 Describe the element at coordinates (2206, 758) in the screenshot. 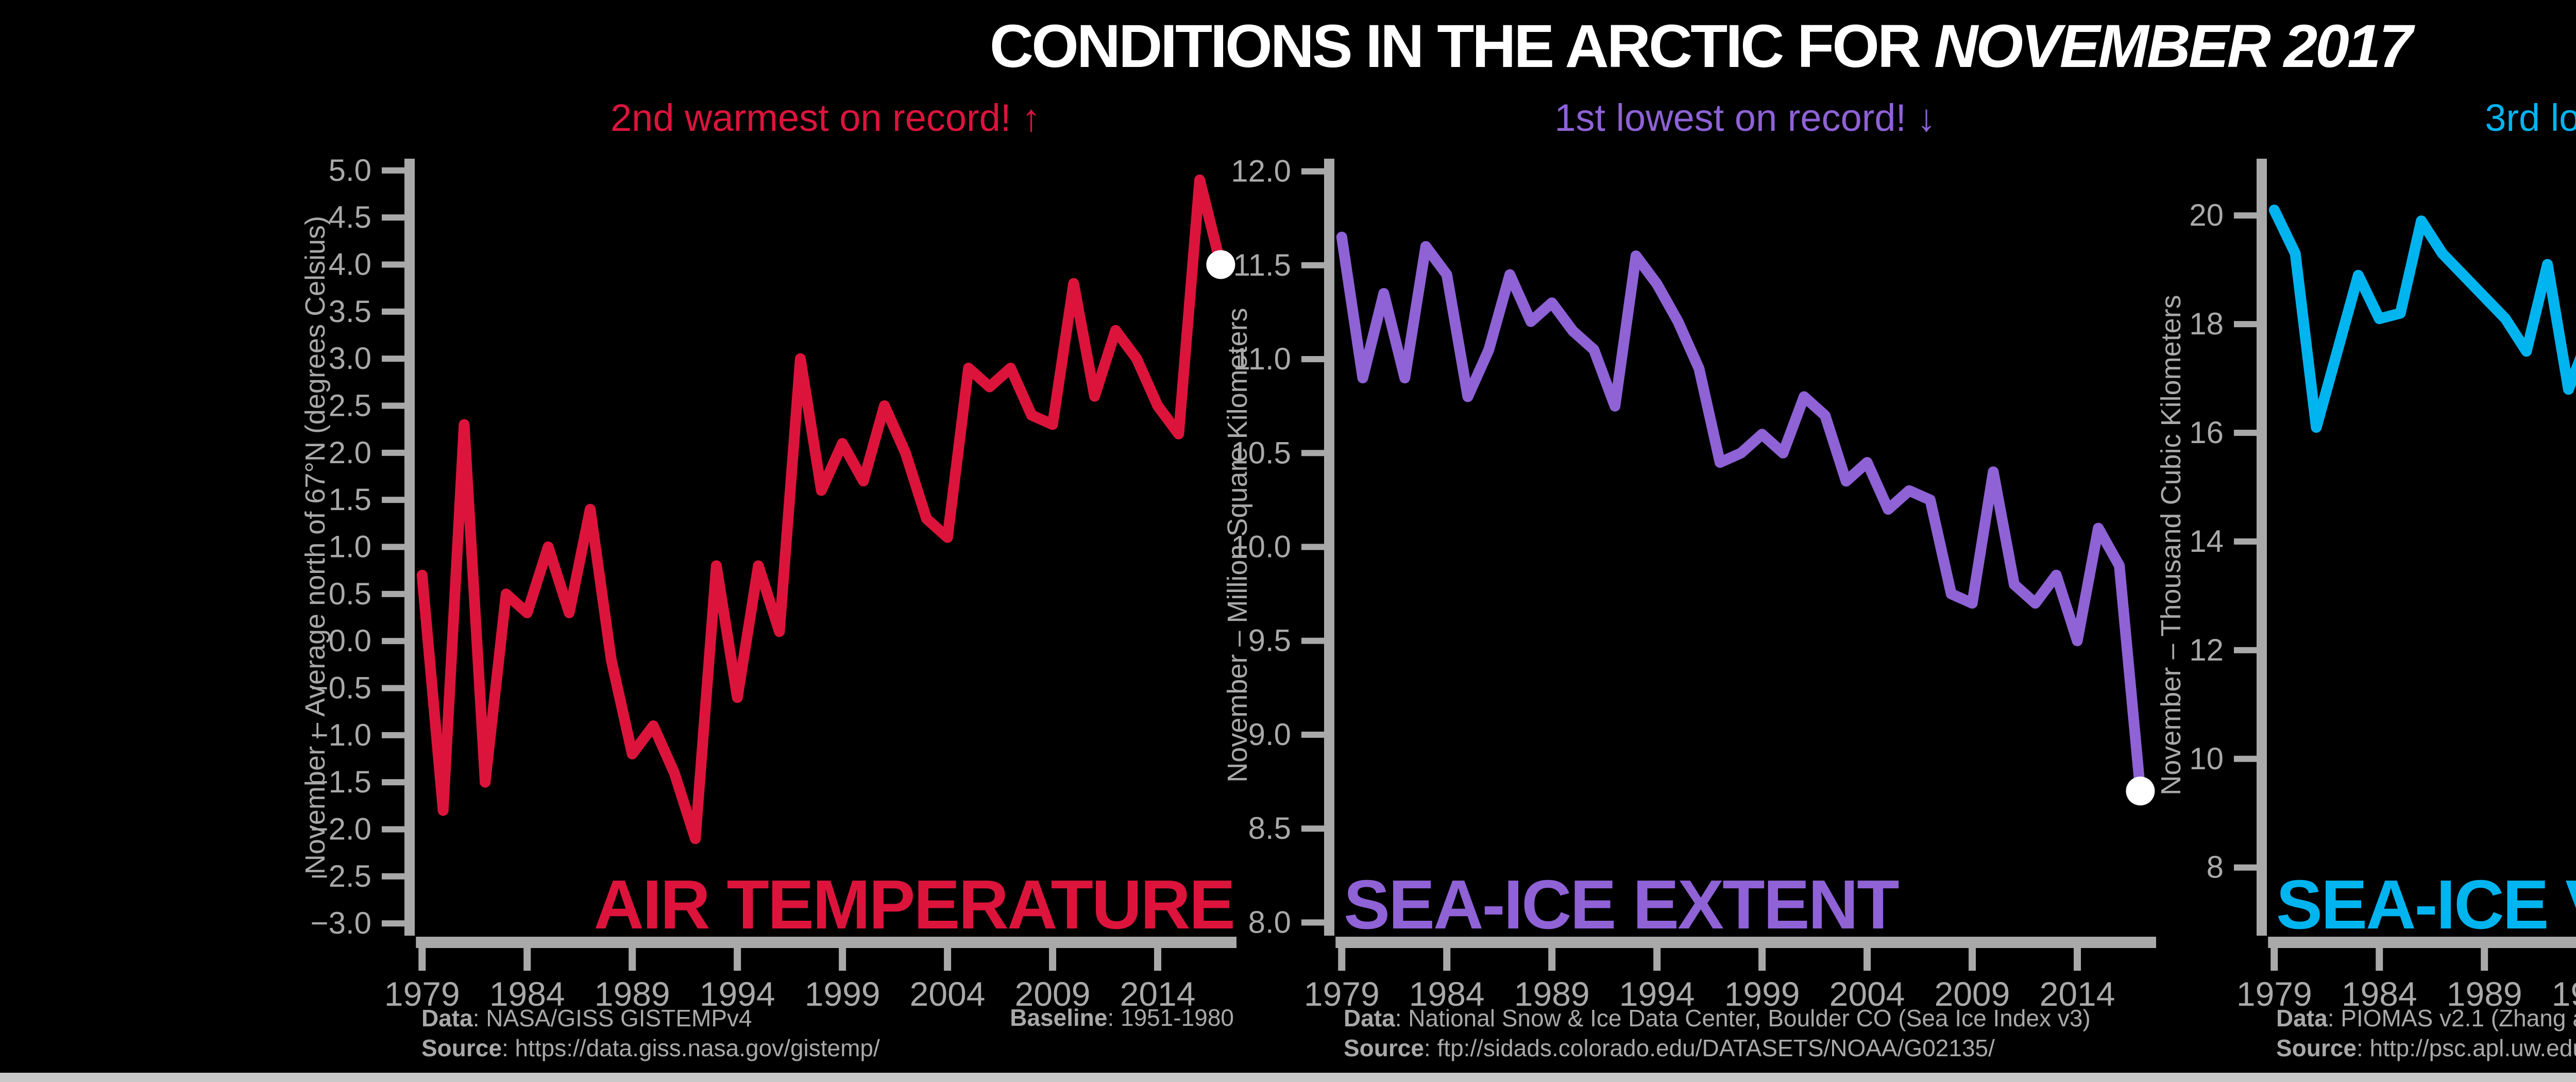

I see `y-tick-label: 10` at that location.